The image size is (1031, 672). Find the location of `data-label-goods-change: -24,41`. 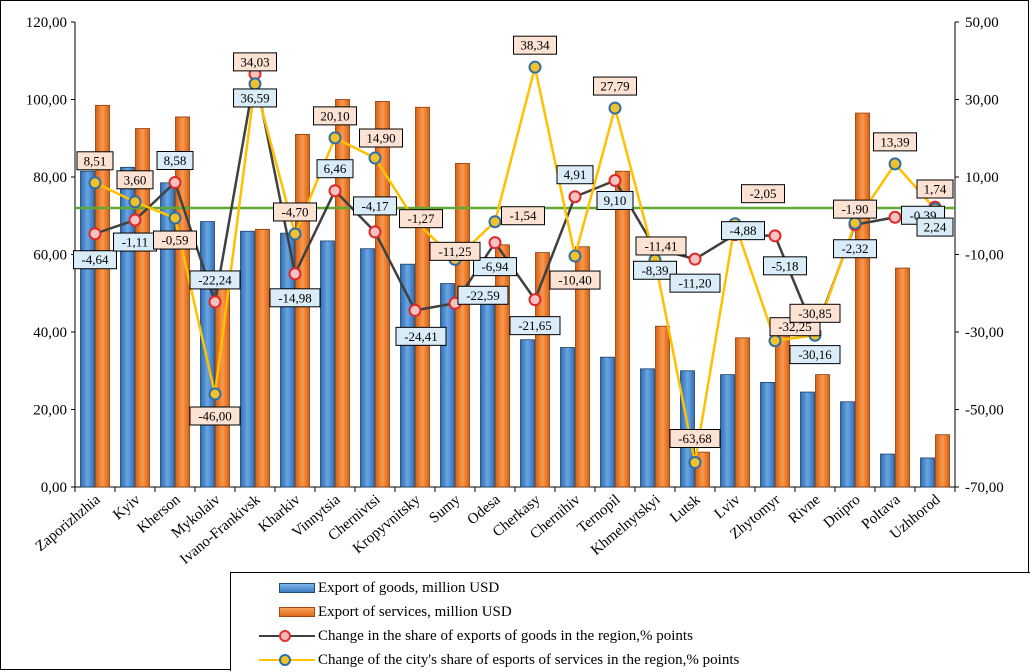

data-label-goods-change: -24,41 is located at coordinates (421, 336).